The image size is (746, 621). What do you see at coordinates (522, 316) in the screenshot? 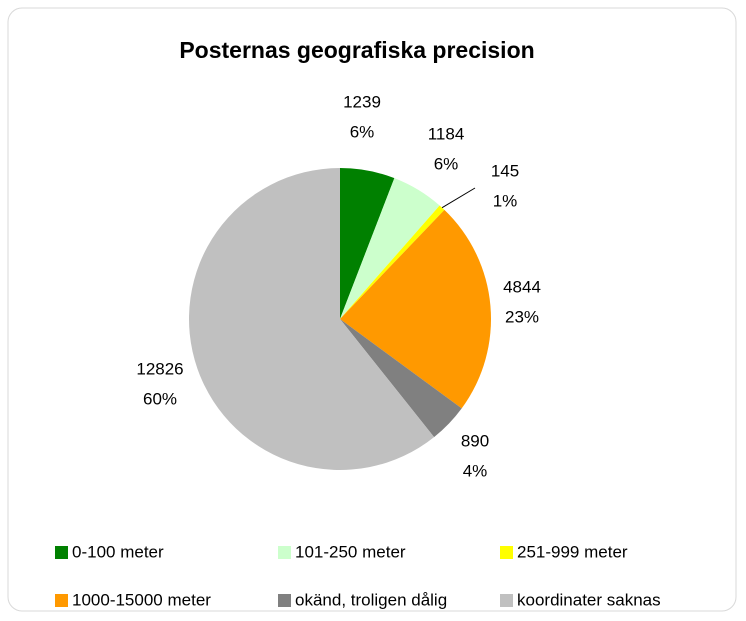
I see `percent-label: 23%` at bounding box center [522, 316].